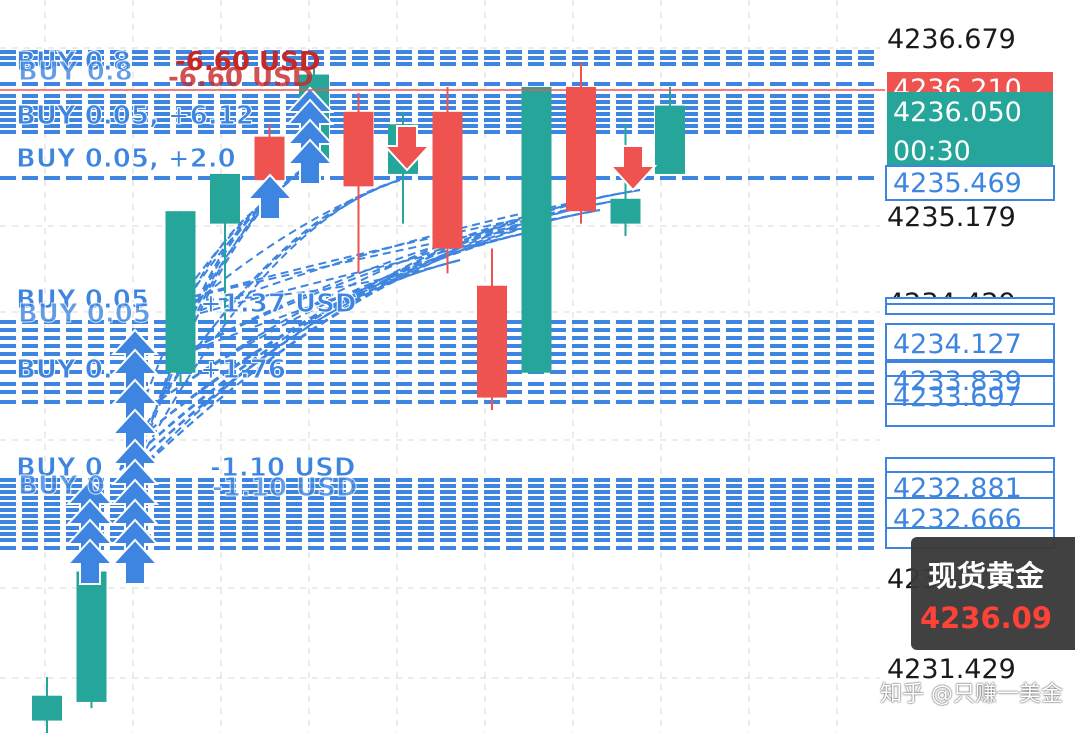 This screenshot has height=733, width=1075. What do you see at coordinates (993, 593) in the screenshot?
I see `quote-widget: 现货黄金 4236.09` at bounding box center [993, 593].